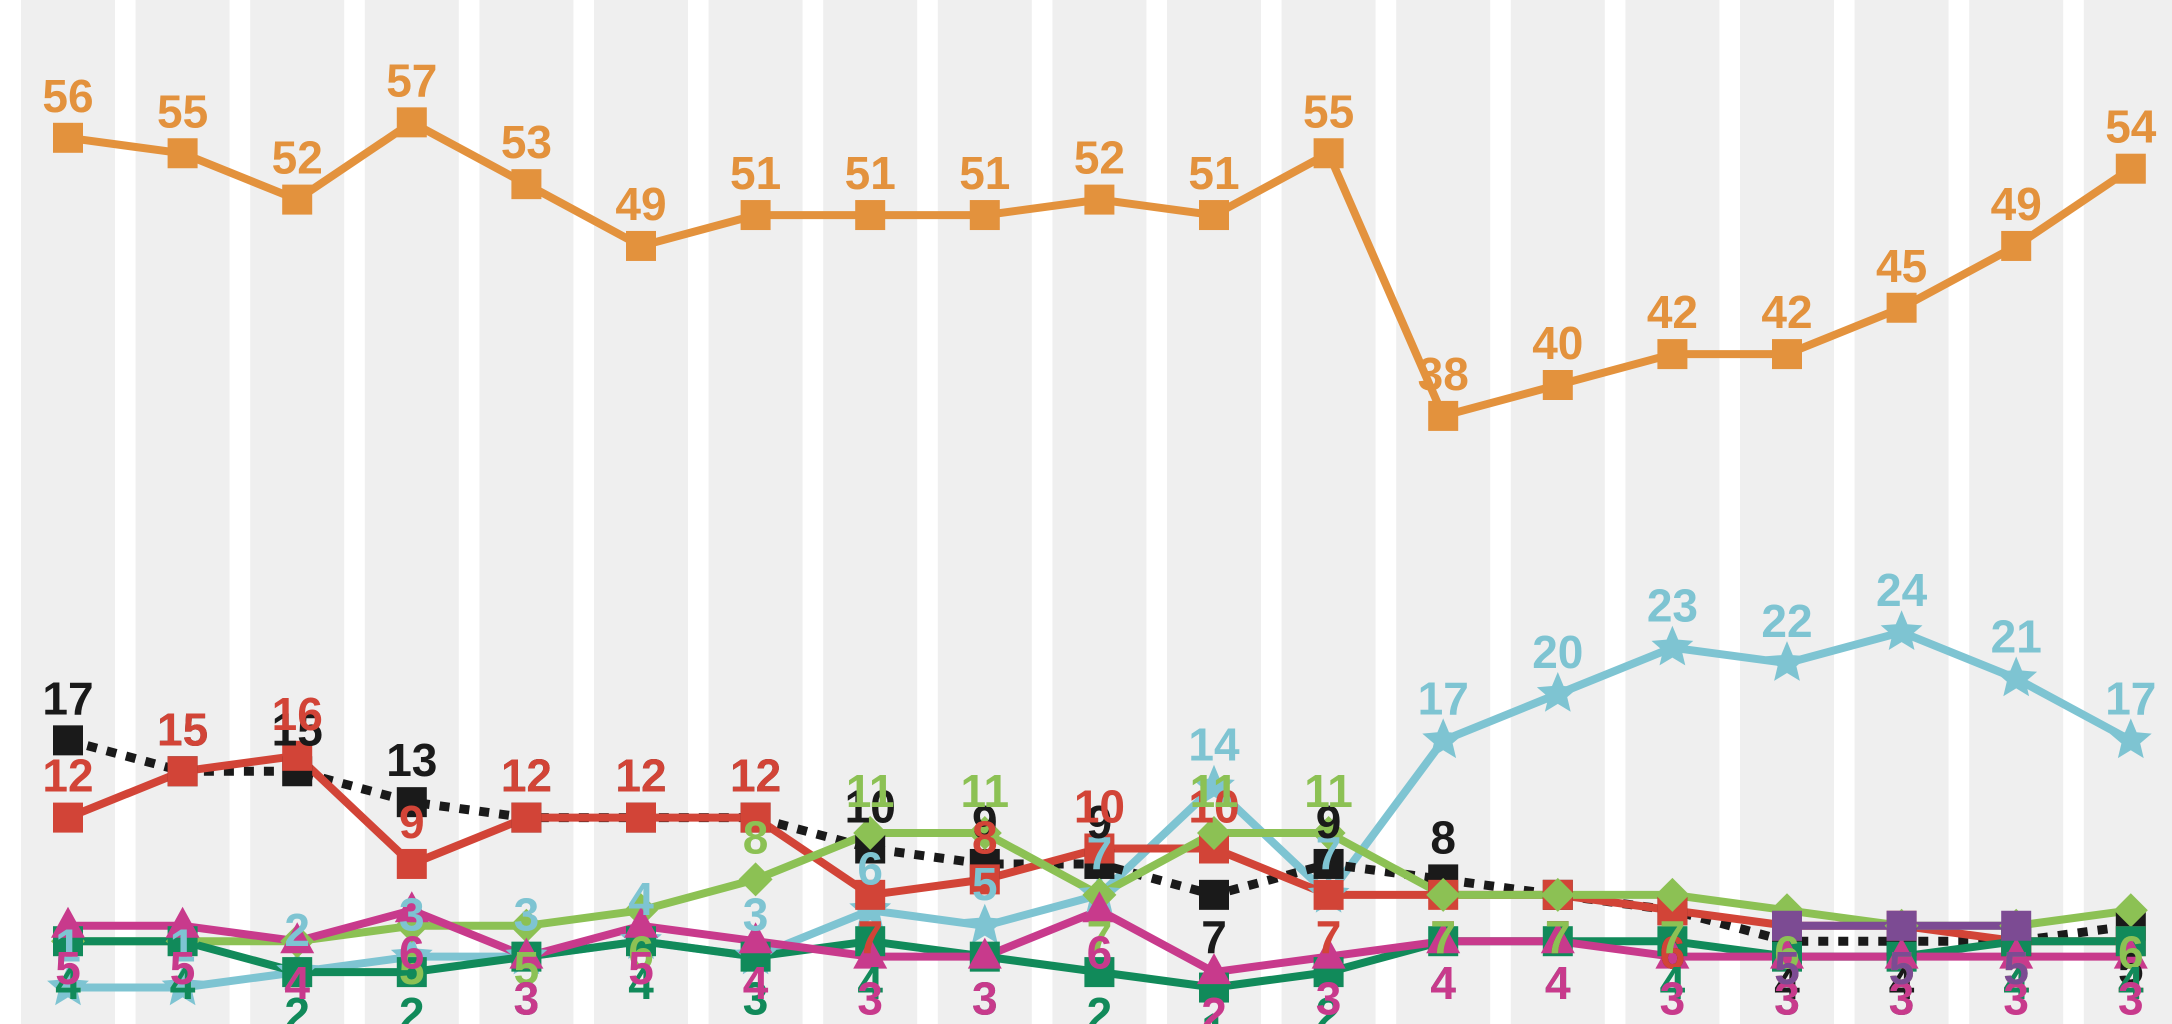 The height and width of the screenshot is (1024, 2172). Describe the element at coordinates (1672, 606) in the screenshot. I see `data-label: 23` at that location.